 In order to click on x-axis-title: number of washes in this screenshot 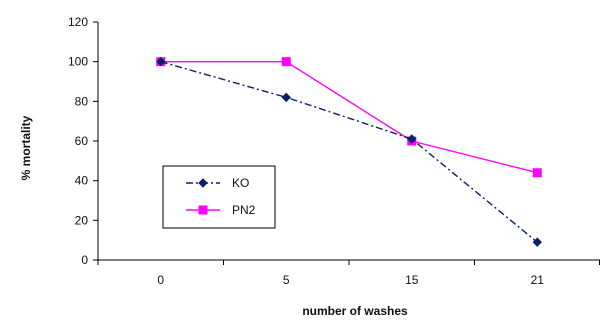, I will do `click(355, 311)`.